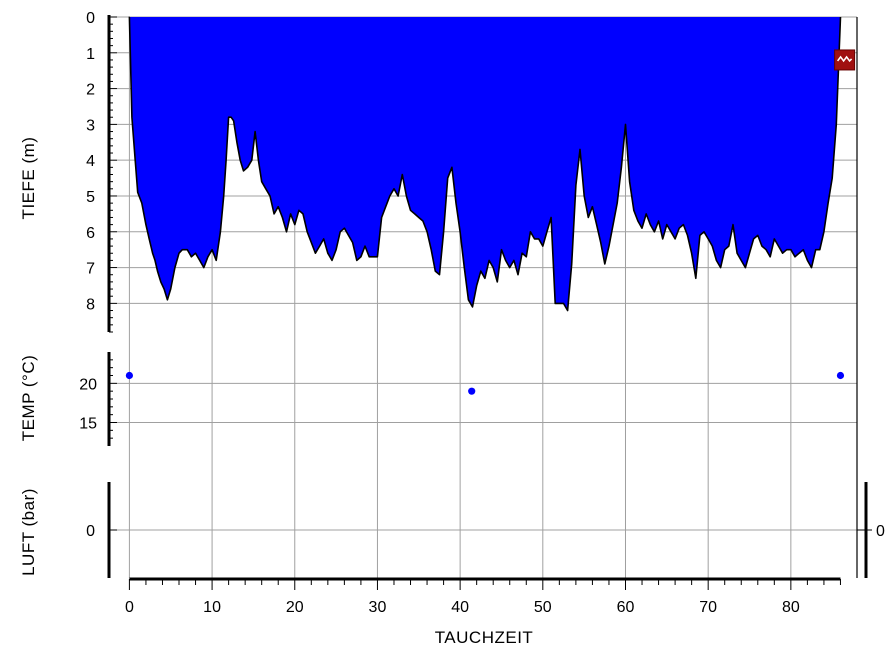 The height and width of the screenshot is (653, 890). I want to click on depth-tick-label: 2, so click(90, 90).